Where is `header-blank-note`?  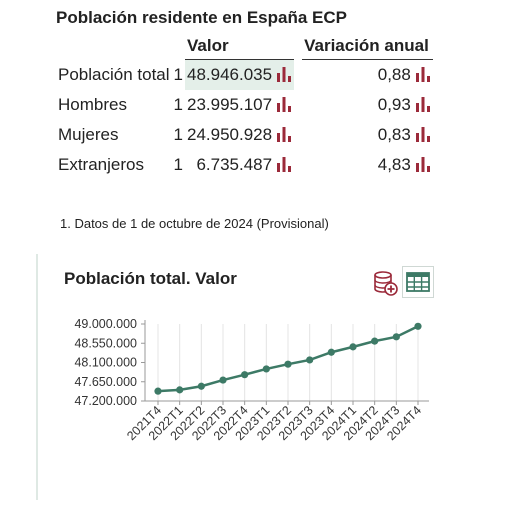
header-blank-note is located at coordinates (178, 46).